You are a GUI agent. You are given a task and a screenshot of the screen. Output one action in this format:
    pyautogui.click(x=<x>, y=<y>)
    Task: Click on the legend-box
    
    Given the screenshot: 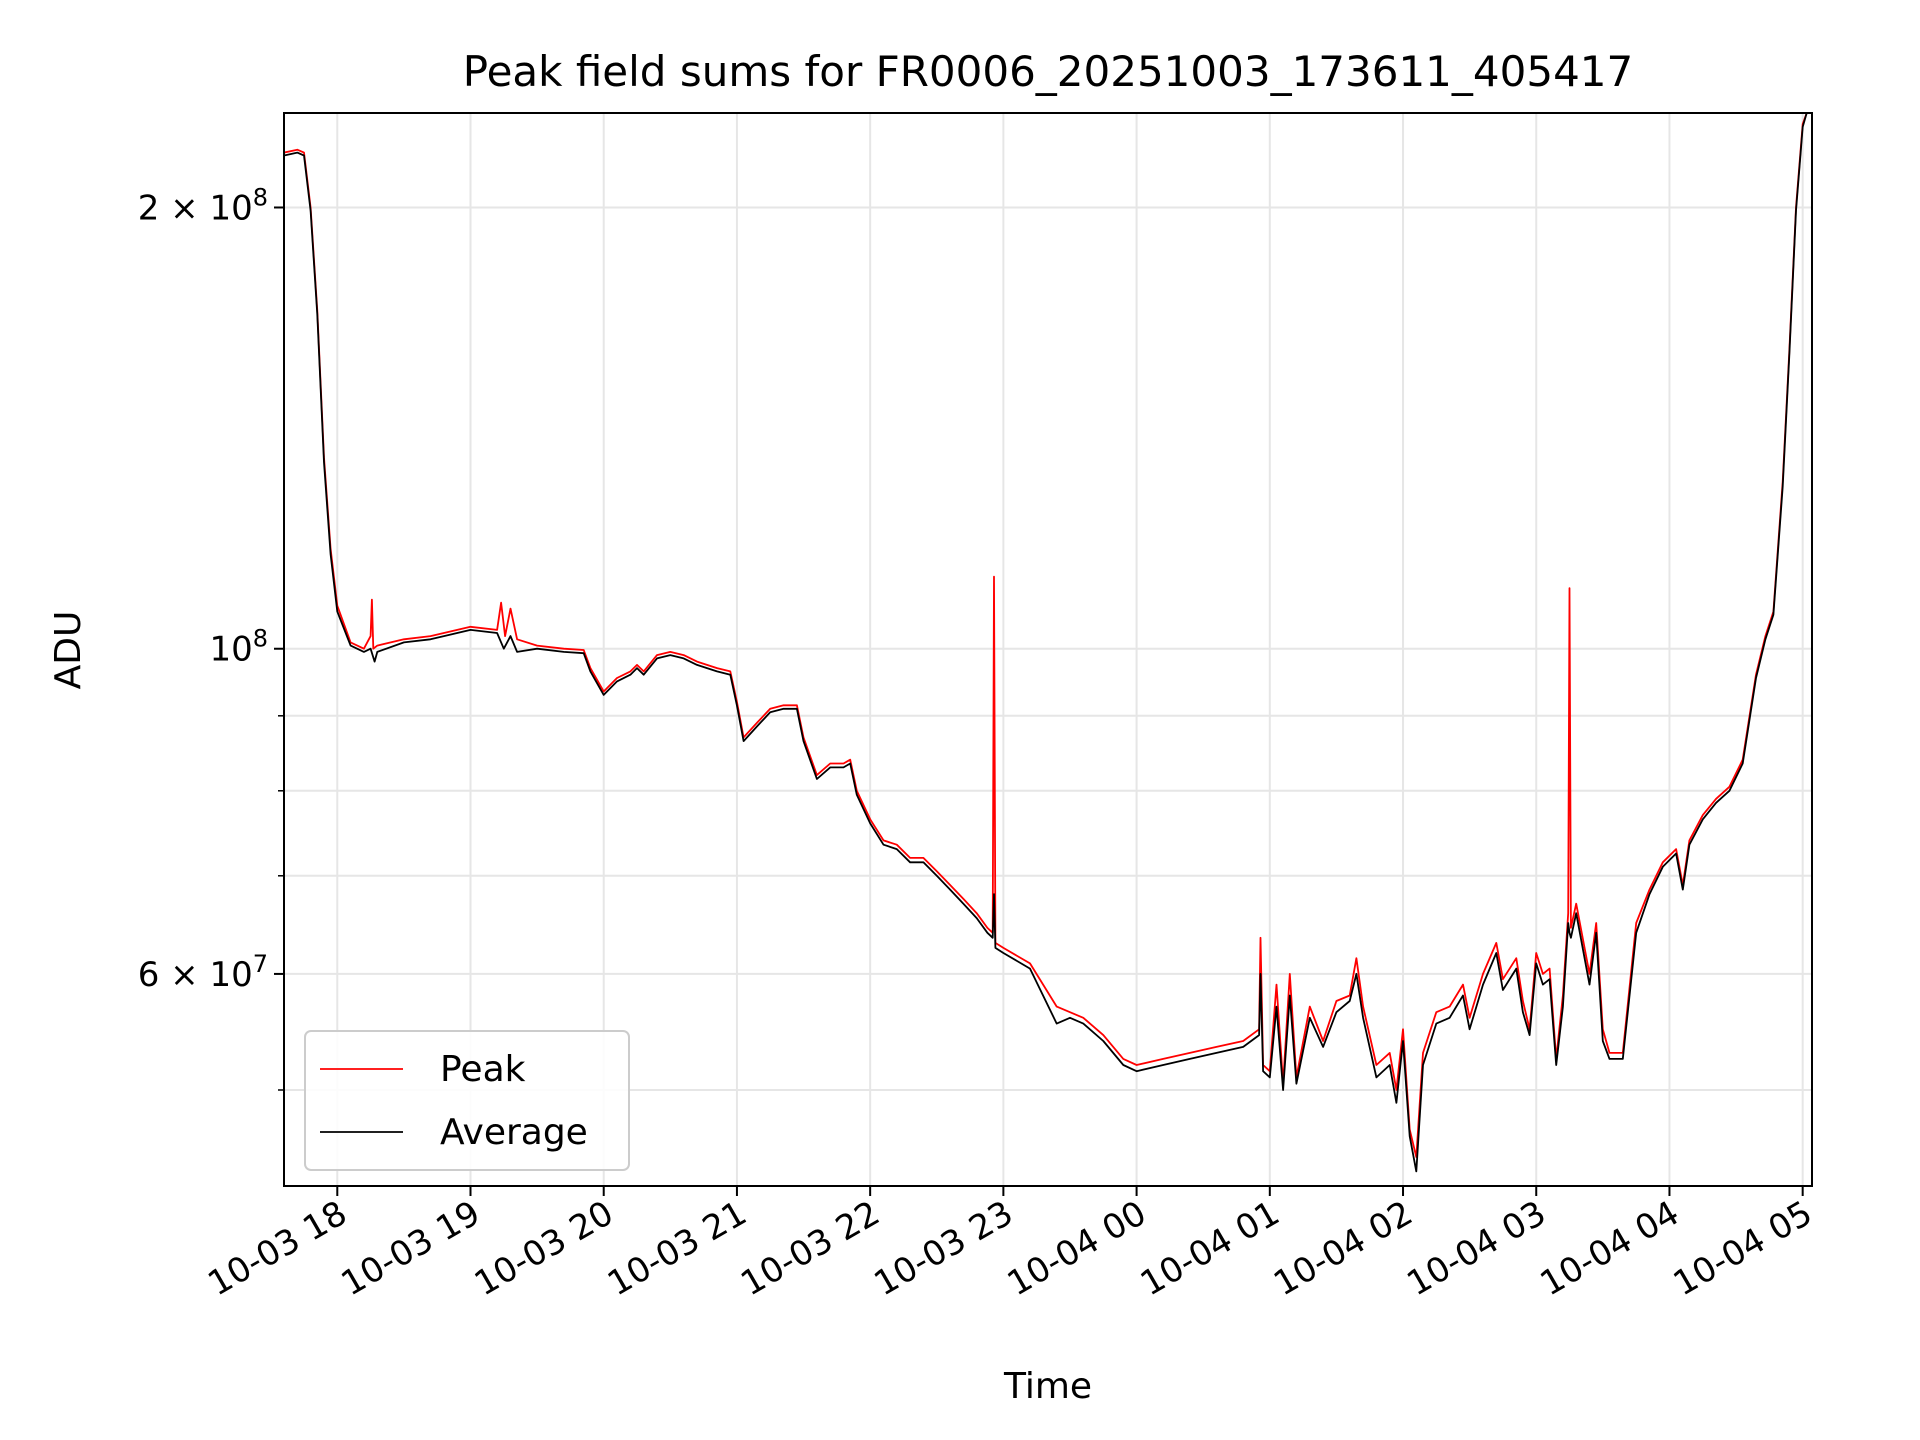 What is the action you would take?
    pyautogui.click(x=467, y=1100)
    